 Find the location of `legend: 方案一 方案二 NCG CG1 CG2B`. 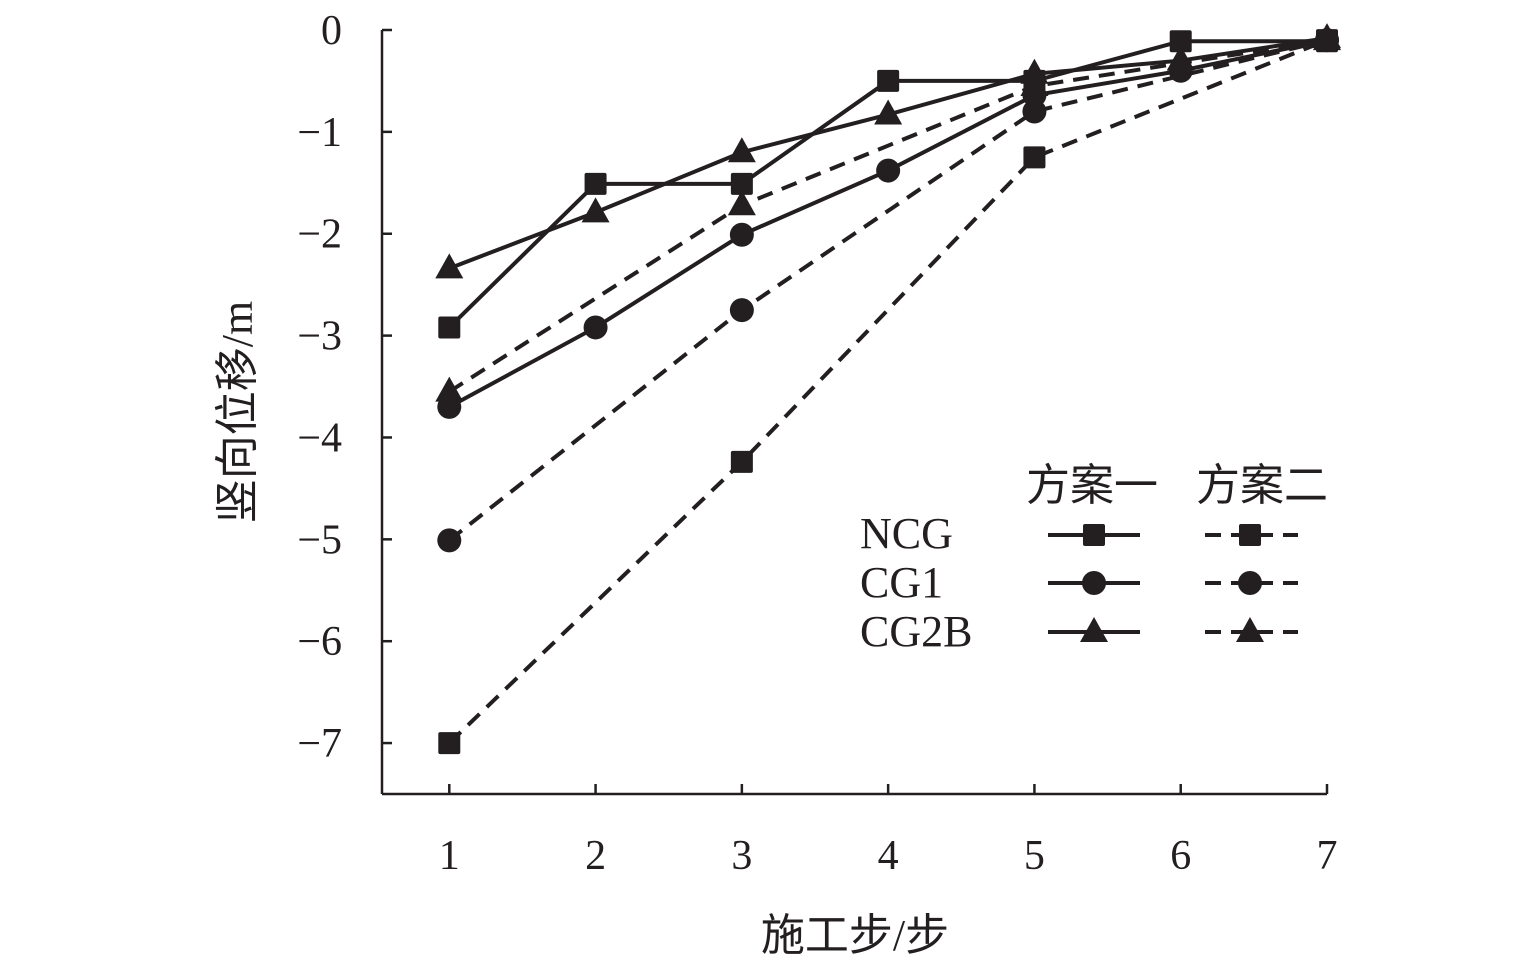

legend: 方案一 方案二 NCG CG1 CG2B is located at coordinates (1094, 558).